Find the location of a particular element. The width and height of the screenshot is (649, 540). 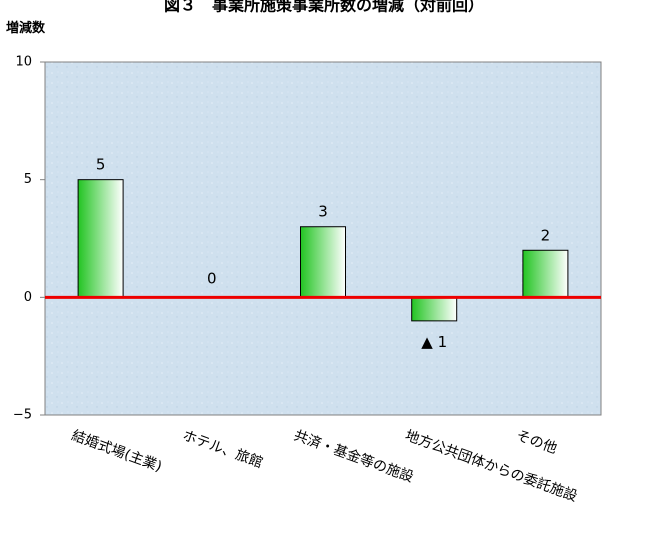

y-tick-label: 5 is located at coordinates (28, 179).